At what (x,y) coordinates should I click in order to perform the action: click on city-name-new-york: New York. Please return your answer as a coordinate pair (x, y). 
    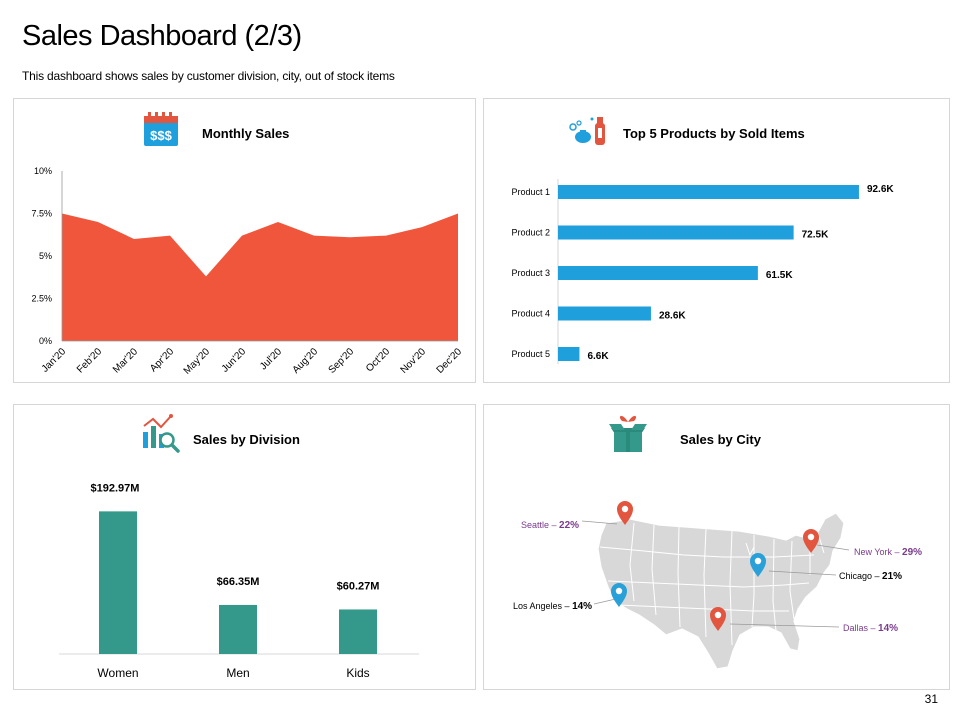
    Looking at the image, I should click on (873, 552).